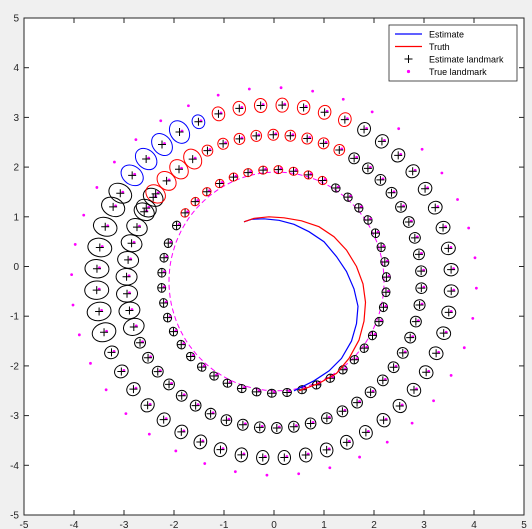  I want to click on truth-line, so click(305, 304).